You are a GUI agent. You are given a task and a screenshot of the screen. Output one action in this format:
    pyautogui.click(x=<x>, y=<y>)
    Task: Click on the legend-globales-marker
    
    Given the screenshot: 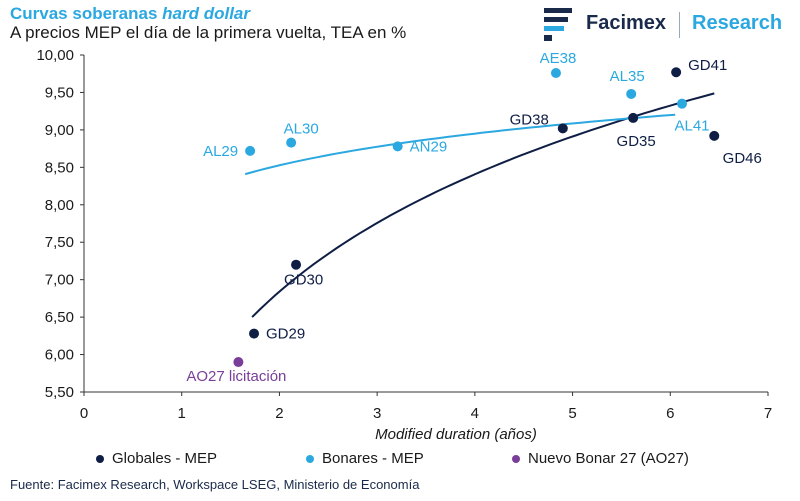 What is the action you would take?
    pyautogui.click(x=100, y=458)
    